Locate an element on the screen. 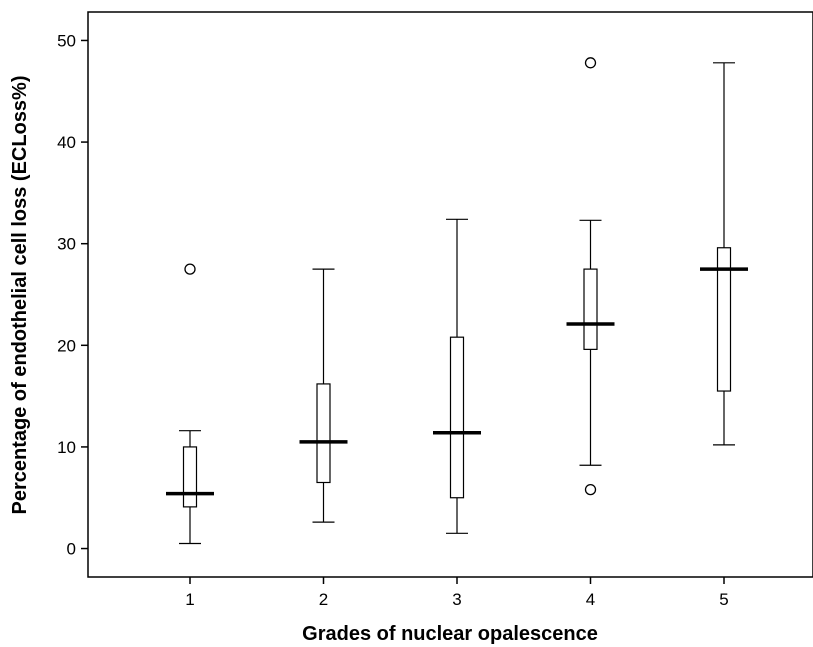  x-axis: 1 2 3 4 5 is located at coordinates (457, 593).